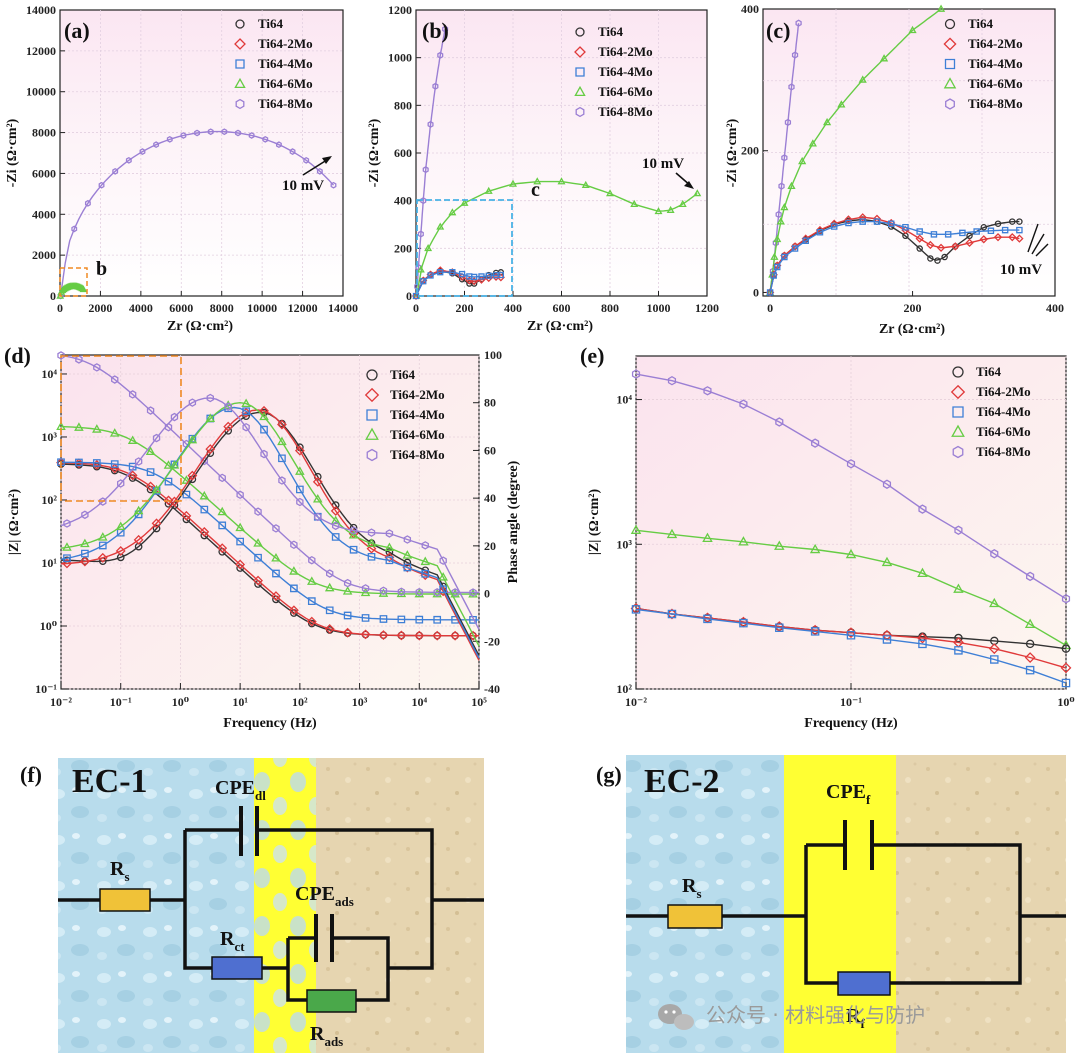 This screenshot has height=1057, width=1080. What do you see at coordinates (360, 702) in the screenshot?
I see `x-tick-label-d: 10³` at bounding box center [360, 702].